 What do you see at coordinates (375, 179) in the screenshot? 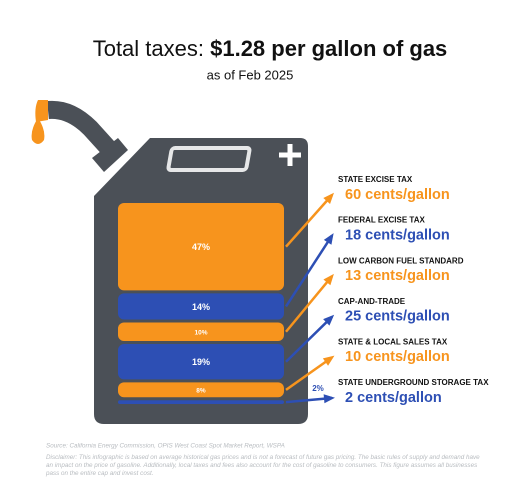
I see `tax-name: STATE EXCISE TAX` at bounding box center [375, 179].